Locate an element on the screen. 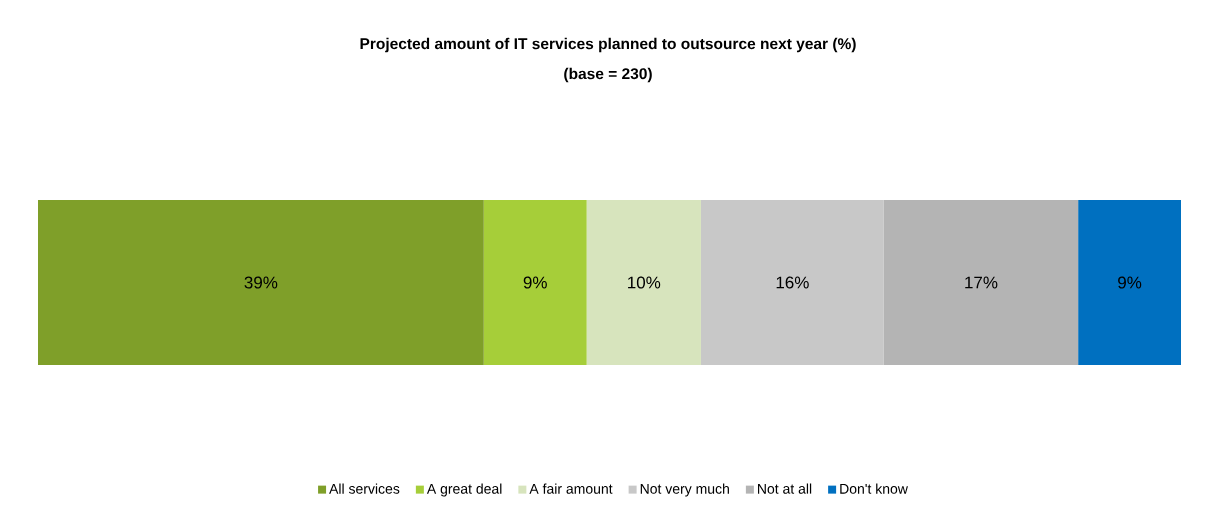 Image resolution: width=1208 pixels, height=522 pixels. chart-title: Projected amount of IT services planned to outsource next year (%) is located at coordinates (608, 45).